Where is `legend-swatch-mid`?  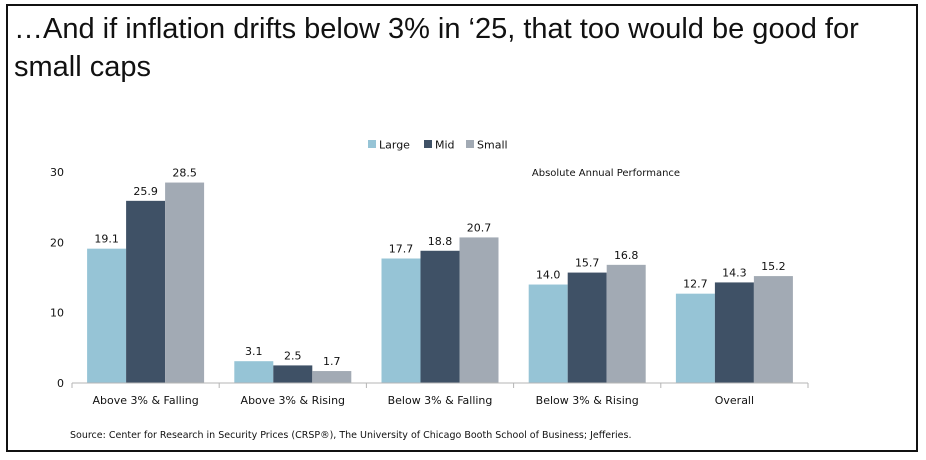
legend-swatch-mid is located at coordinates (428, 144).